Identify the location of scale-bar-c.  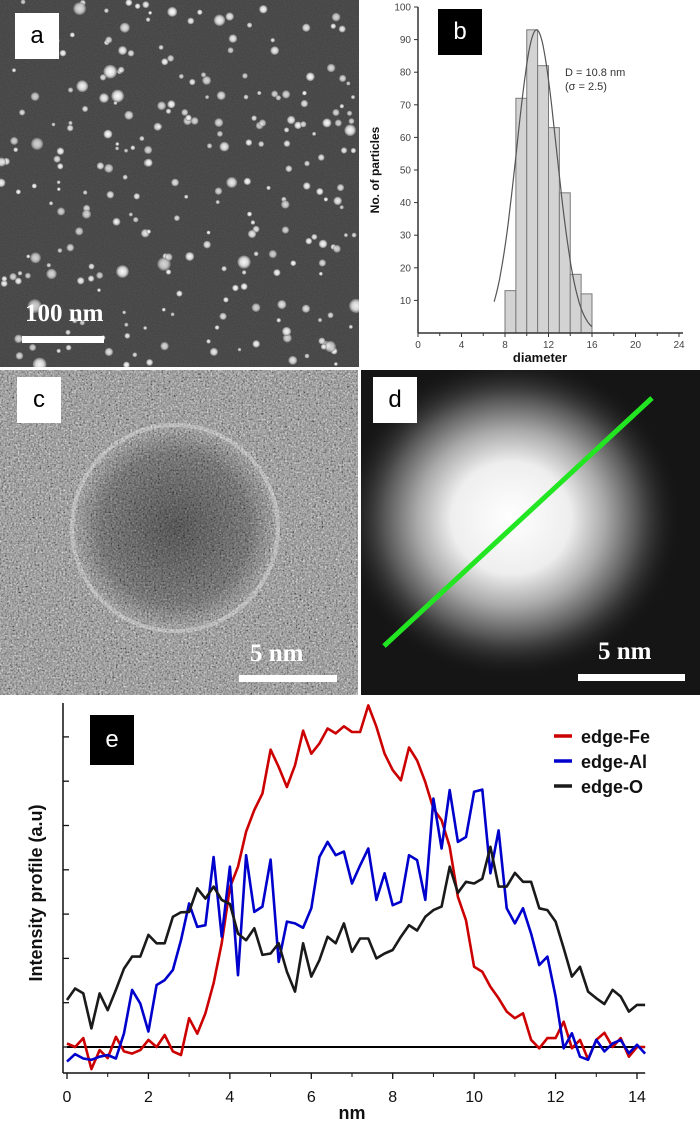
(288, 678).